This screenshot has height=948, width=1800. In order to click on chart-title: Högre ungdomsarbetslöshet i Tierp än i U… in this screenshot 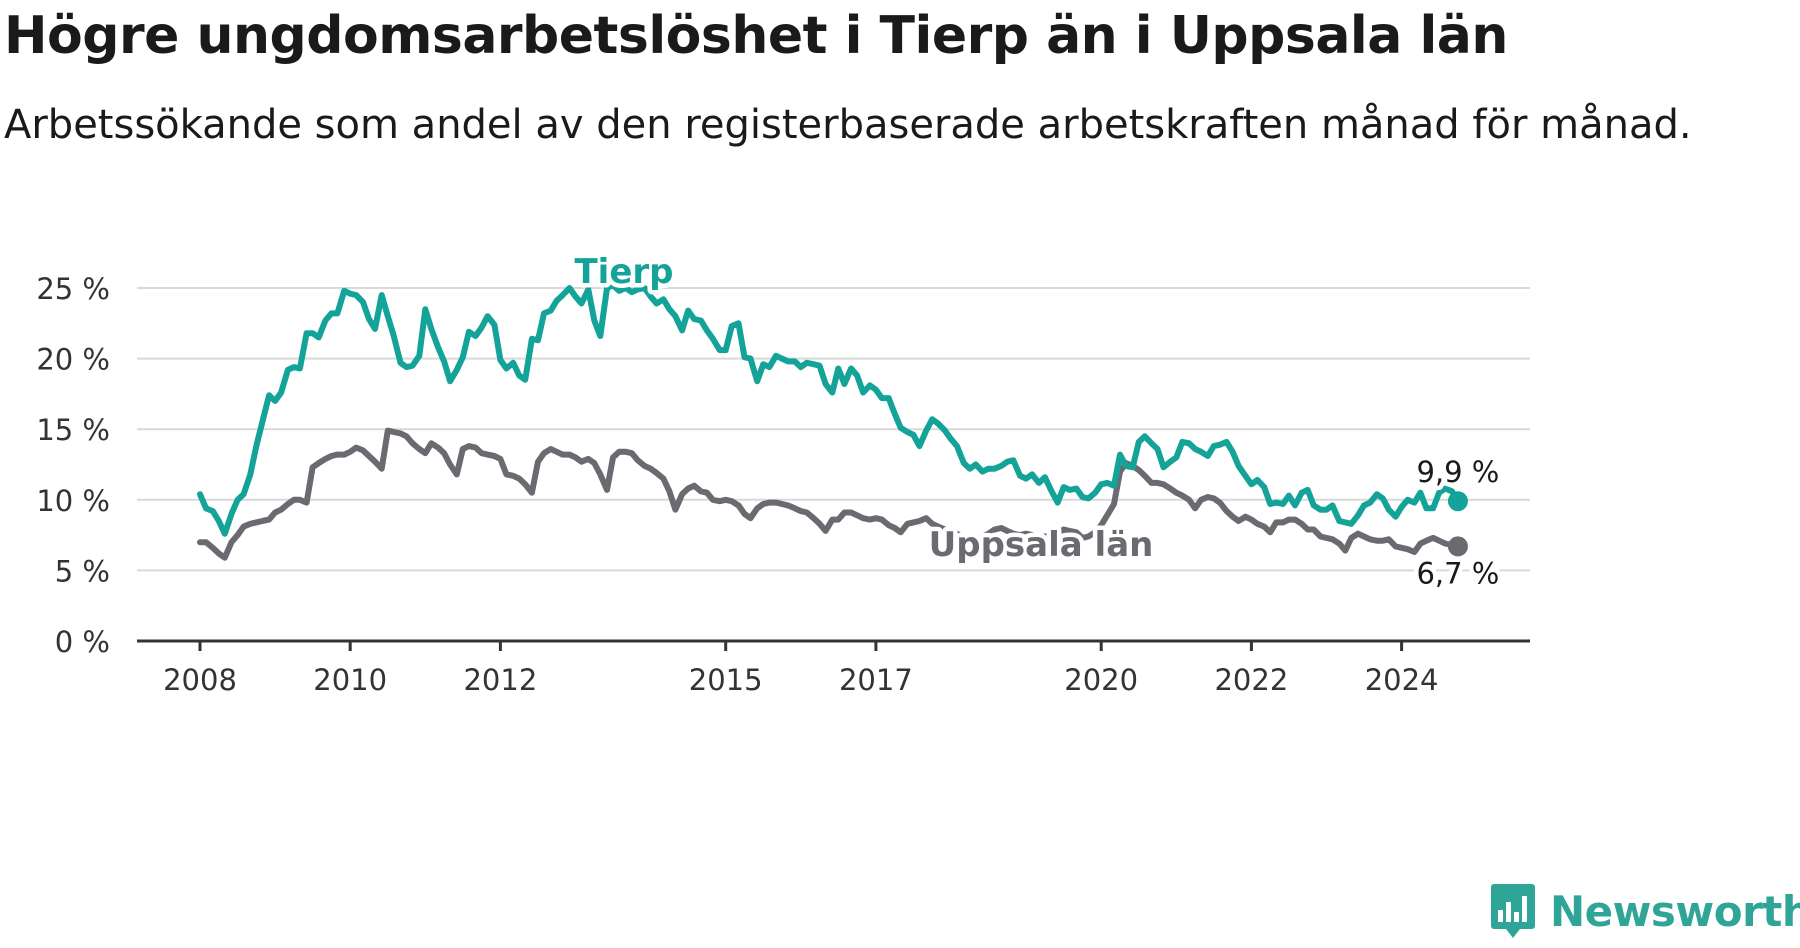, I will do `click(756, 36)`.